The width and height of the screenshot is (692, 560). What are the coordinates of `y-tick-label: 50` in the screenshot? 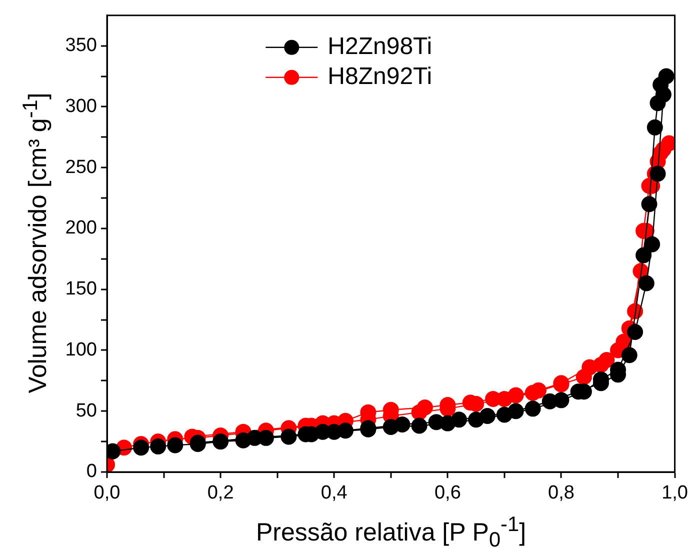 It's located at (86, 411).